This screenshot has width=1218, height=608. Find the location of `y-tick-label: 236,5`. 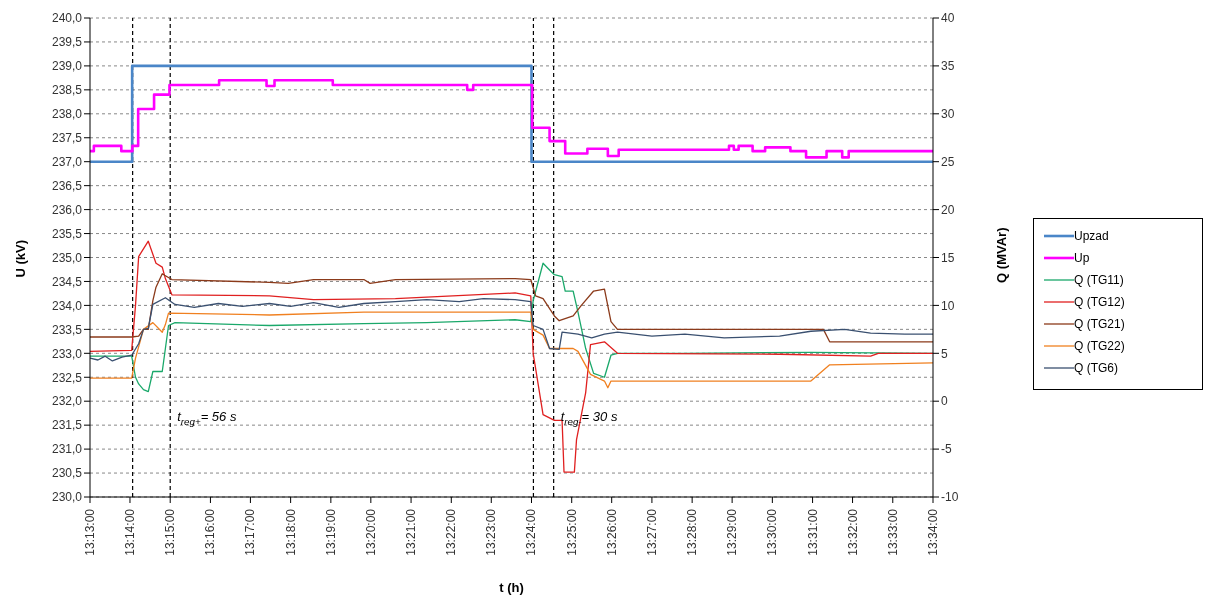

y-tick-label: 236,5 is located at coordinates (67, 185).